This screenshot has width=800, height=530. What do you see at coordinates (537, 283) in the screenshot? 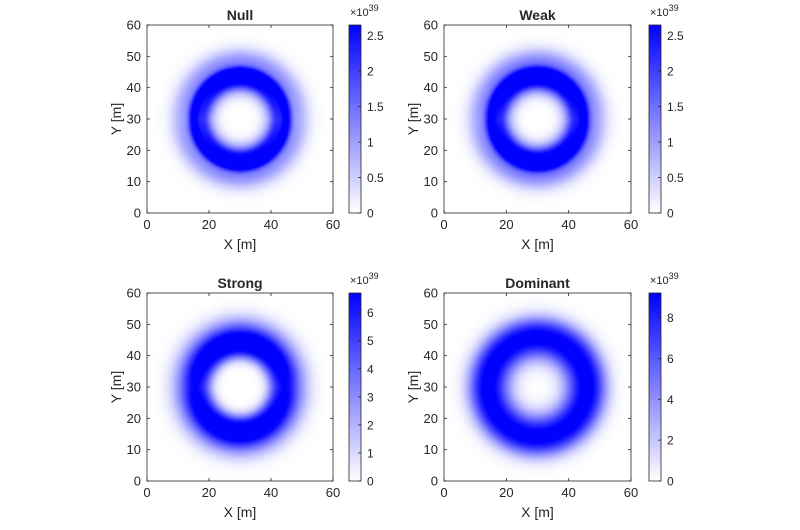
I see `subplot-title: Dominant` at bounding box center [537, 283].